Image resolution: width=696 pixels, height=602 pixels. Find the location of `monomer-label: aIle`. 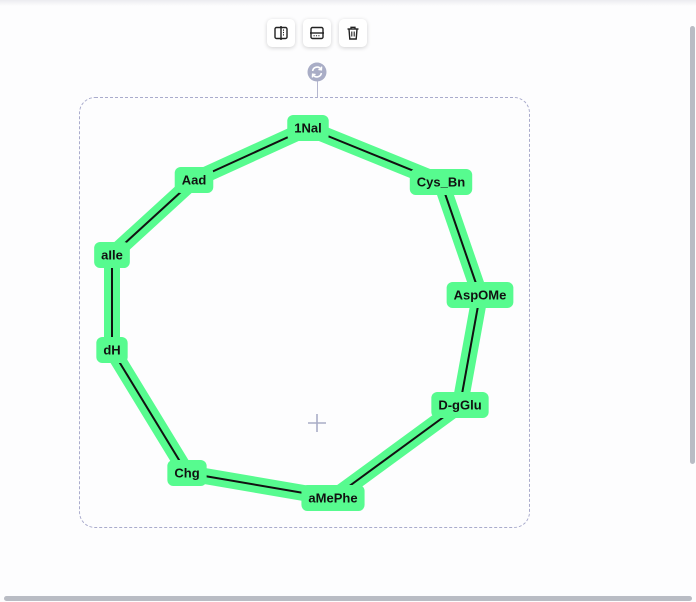

monomer-label: aIle is located at coordinates (112, 255).